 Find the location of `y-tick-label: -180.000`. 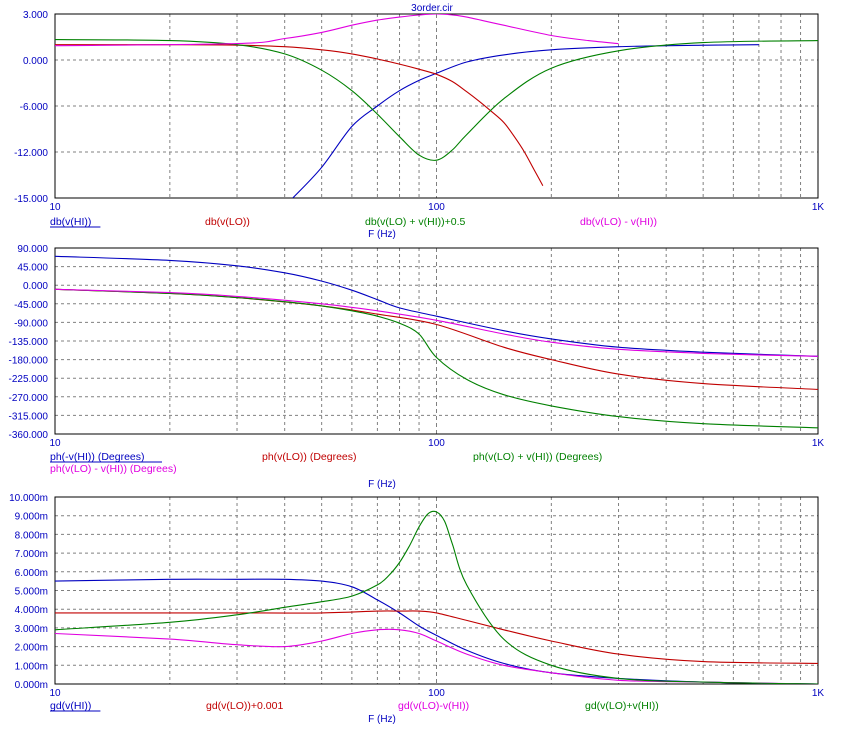

y-tick-label: -180.000 is located at coordinates (29, 361).